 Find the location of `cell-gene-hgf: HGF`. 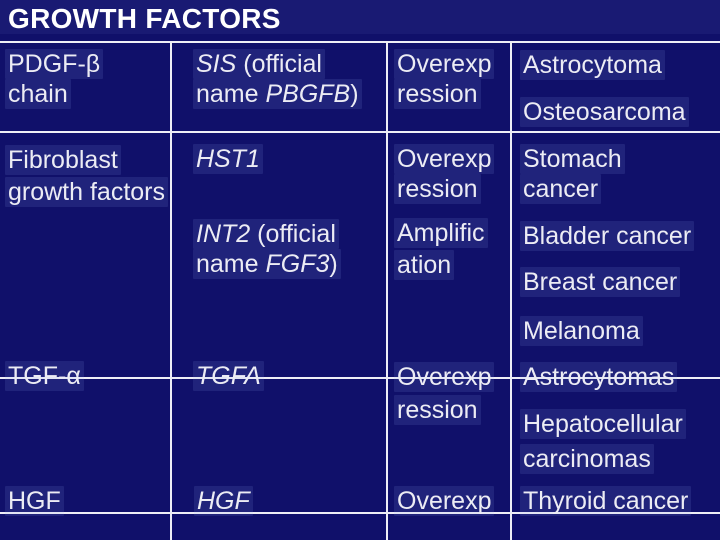

cell-gene-hgf: HGF is located at coordinates (223, 501).